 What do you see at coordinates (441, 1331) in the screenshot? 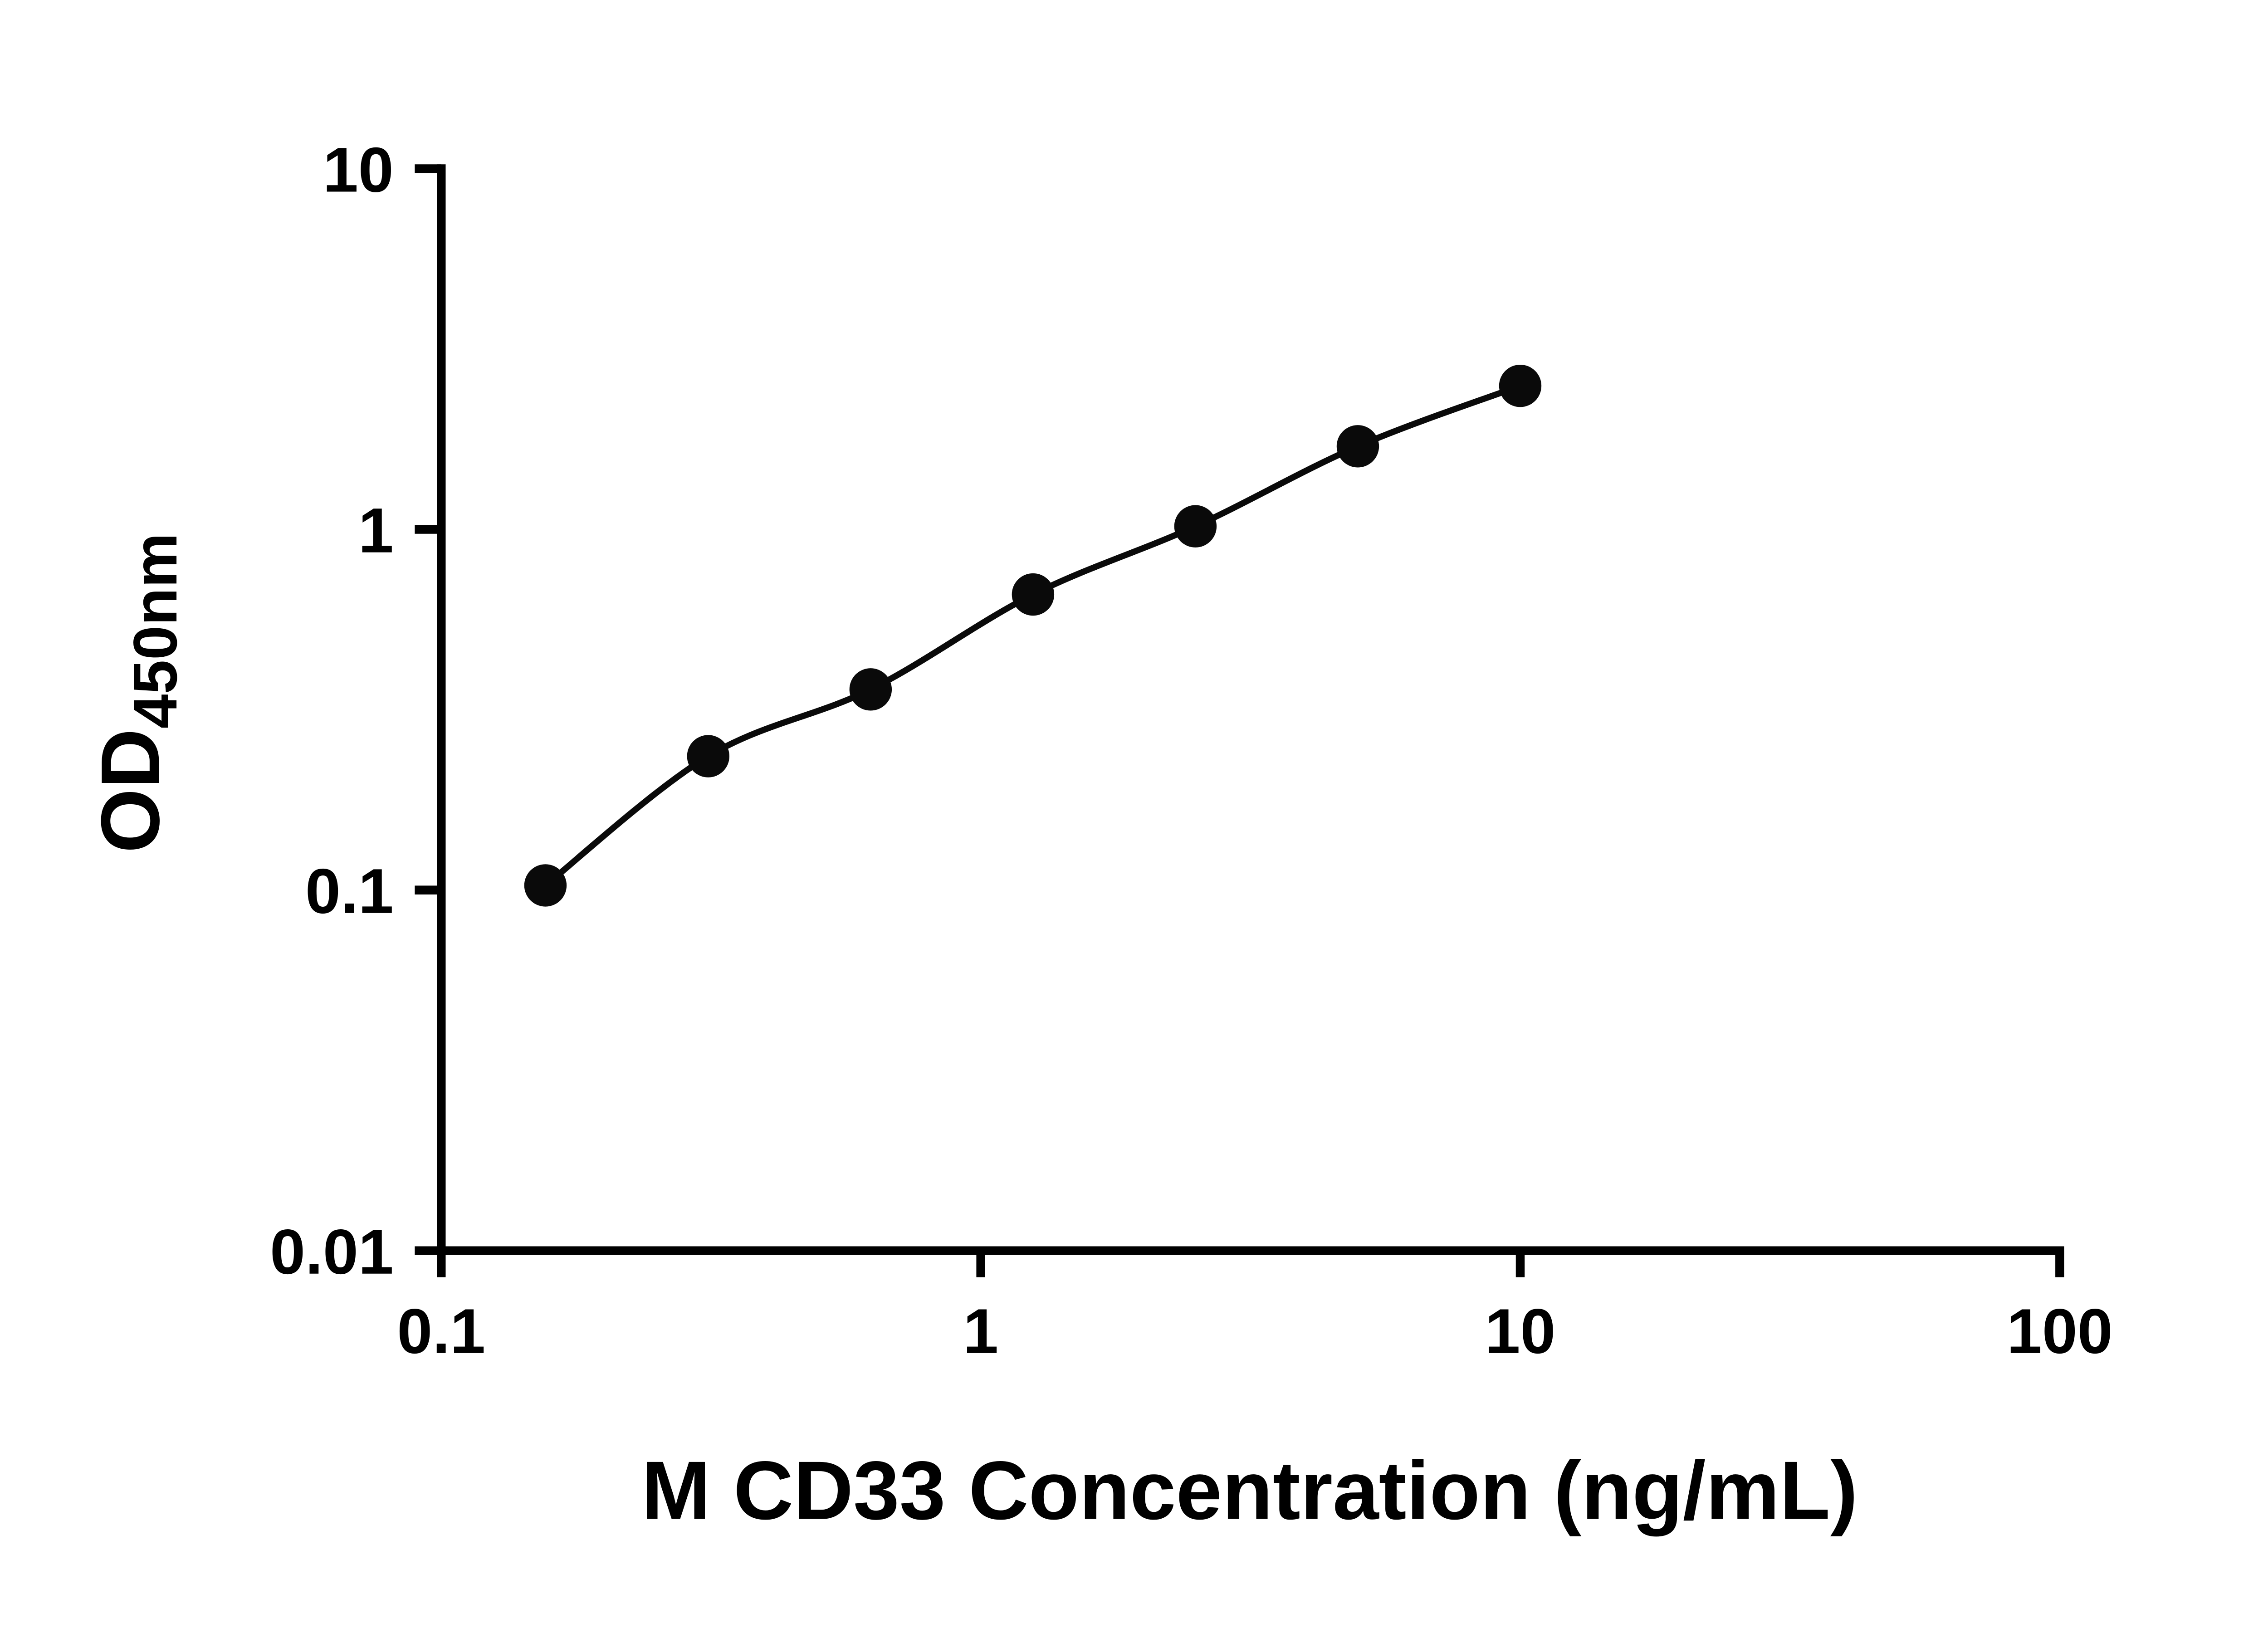
I see `x-tick-label: 0.1` at bounding box center [441, 1331].